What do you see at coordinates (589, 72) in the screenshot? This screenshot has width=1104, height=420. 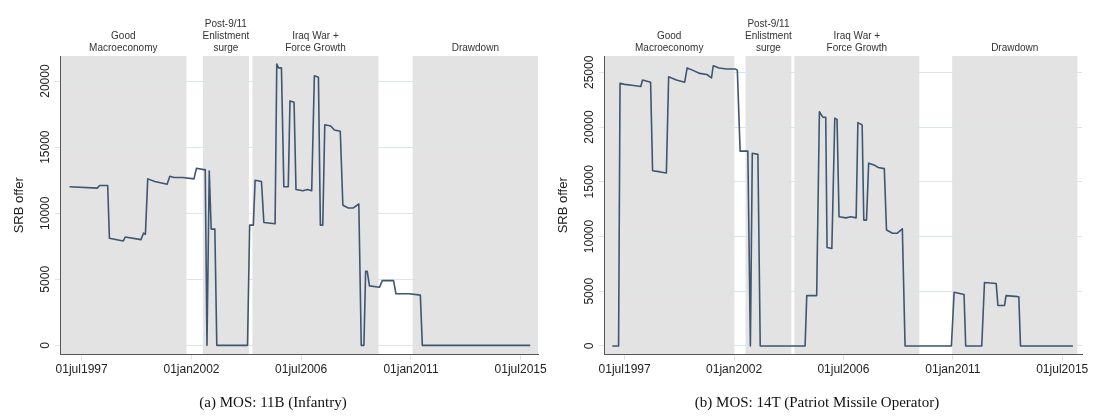 I see `y-tick-label: 25000` at bounding box center [589, 72].